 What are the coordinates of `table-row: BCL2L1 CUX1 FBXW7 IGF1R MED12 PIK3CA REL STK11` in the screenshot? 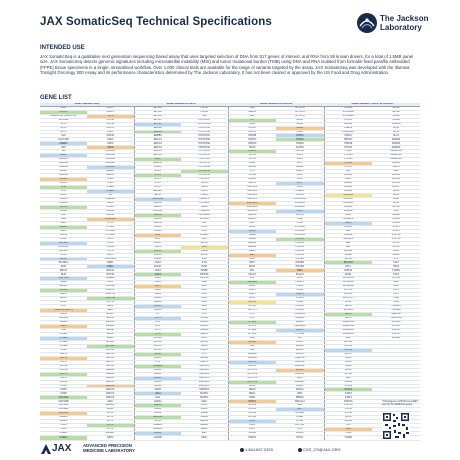 It's located at (230, 243).